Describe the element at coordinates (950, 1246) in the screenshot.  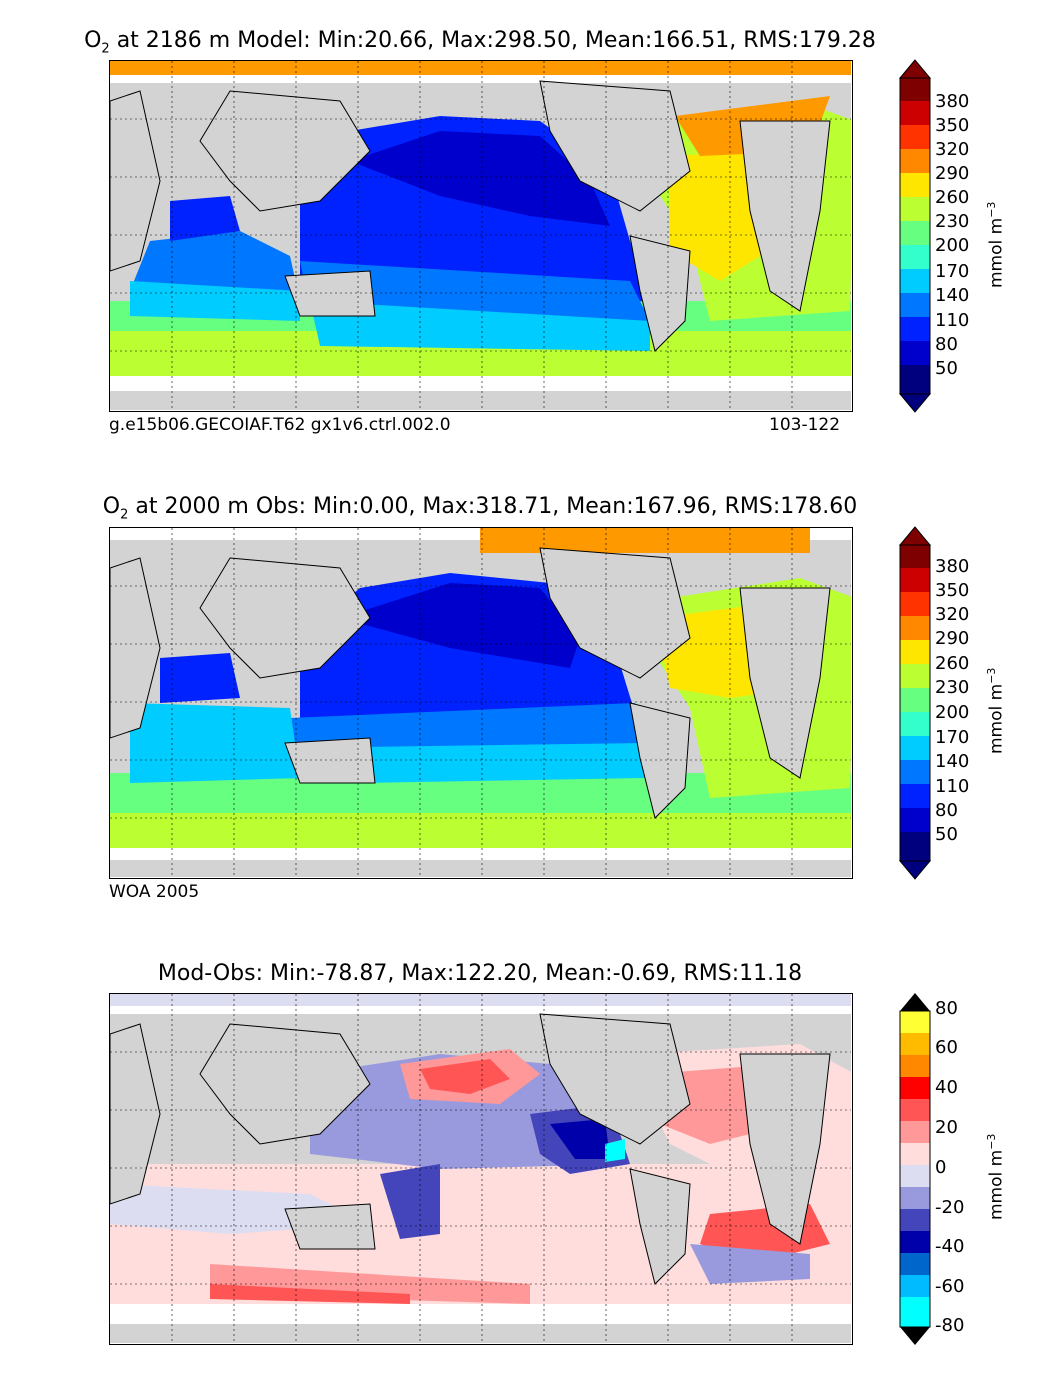
I see `tick-label: -40` at that location.